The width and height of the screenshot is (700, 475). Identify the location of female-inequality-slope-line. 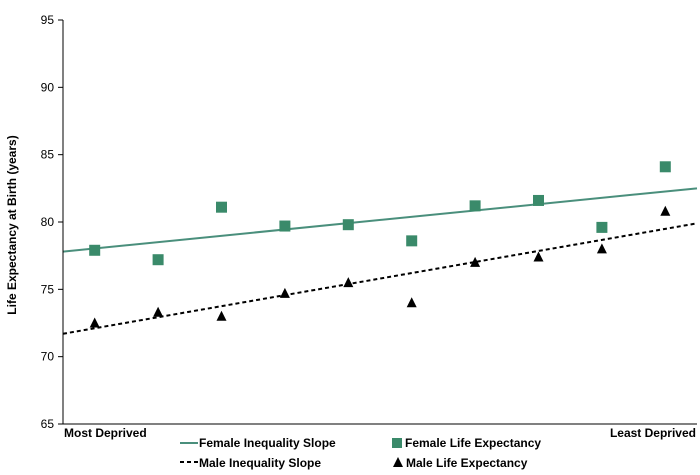
(380, 220).